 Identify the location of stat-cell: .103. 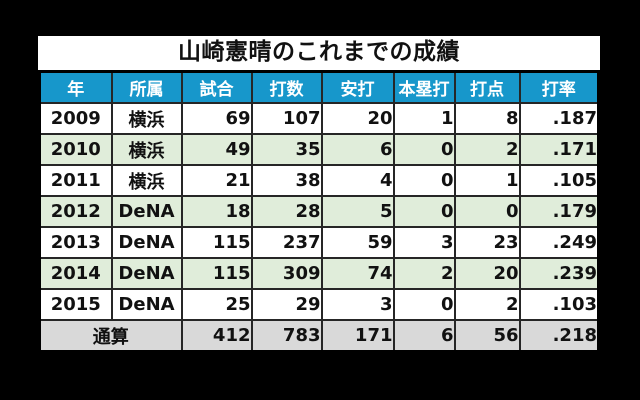
(559, 304).